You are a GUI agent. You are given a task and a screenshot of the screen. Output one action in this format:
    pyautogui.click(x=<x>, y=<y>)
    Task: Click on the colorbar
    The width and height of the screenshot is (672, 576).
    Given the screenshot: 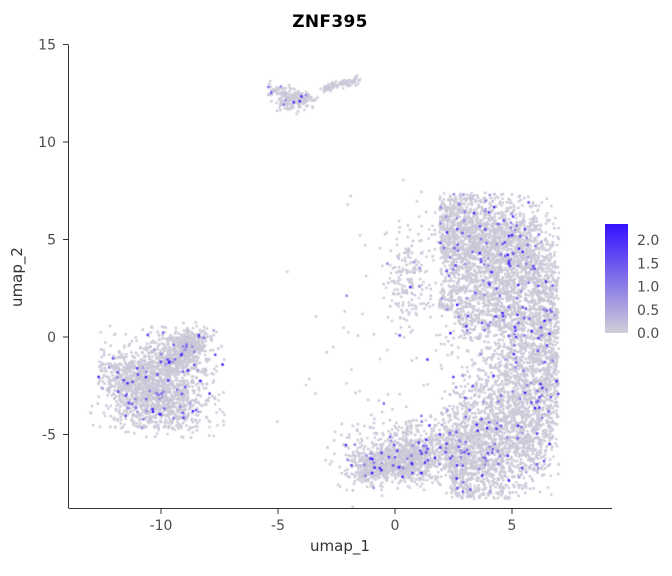 What is the action you would take?
    pyautogui.click(x=616, y=278)
    